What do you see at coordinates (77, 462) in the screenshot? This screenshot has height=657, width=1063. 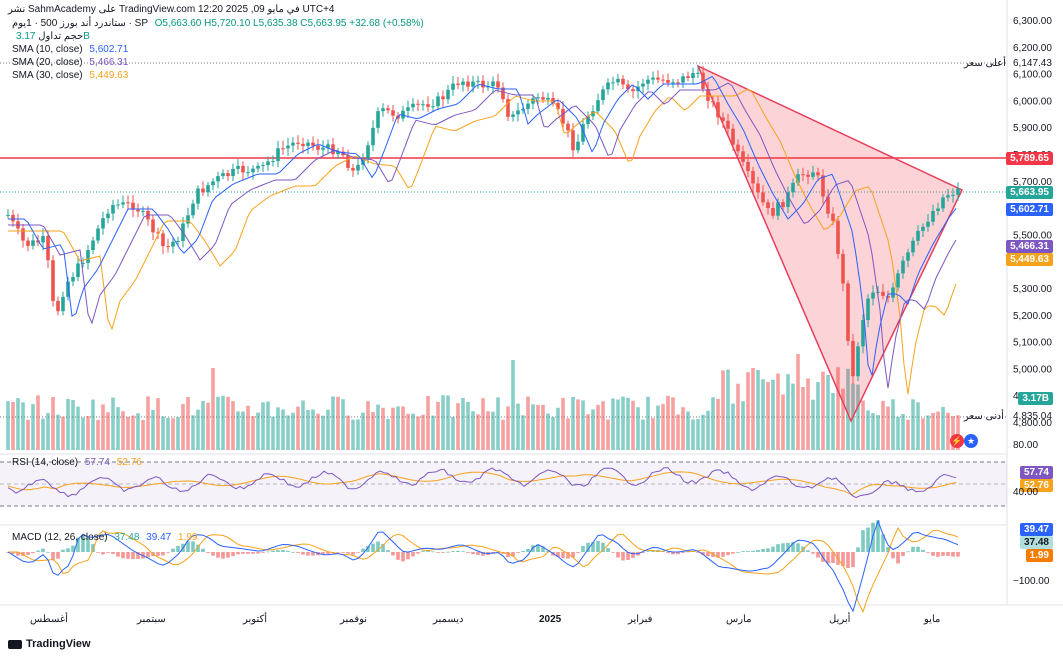 I see `rsi-title: RSI (14, close) 57.74 52.76` at bounding box center [77, 462].